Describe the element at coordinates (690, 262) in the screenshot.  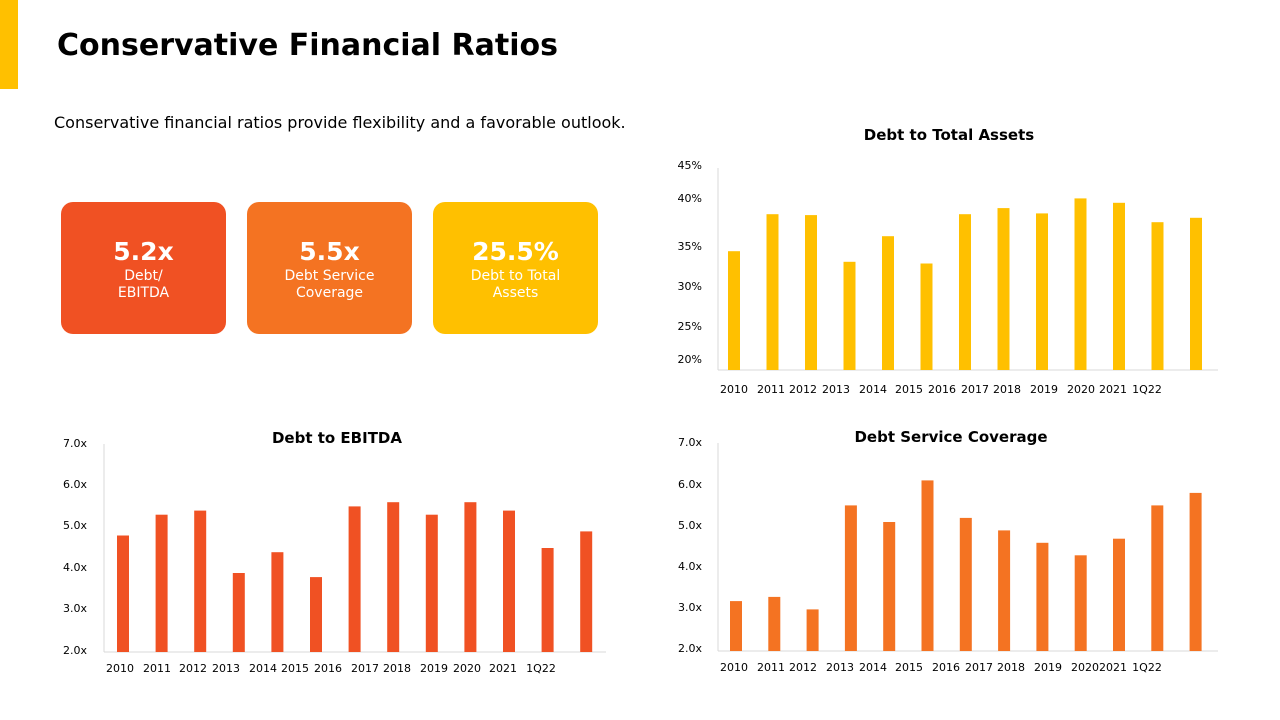
I see `y-axis: 45% 40% 35% 30% 25% 20%` at that location.